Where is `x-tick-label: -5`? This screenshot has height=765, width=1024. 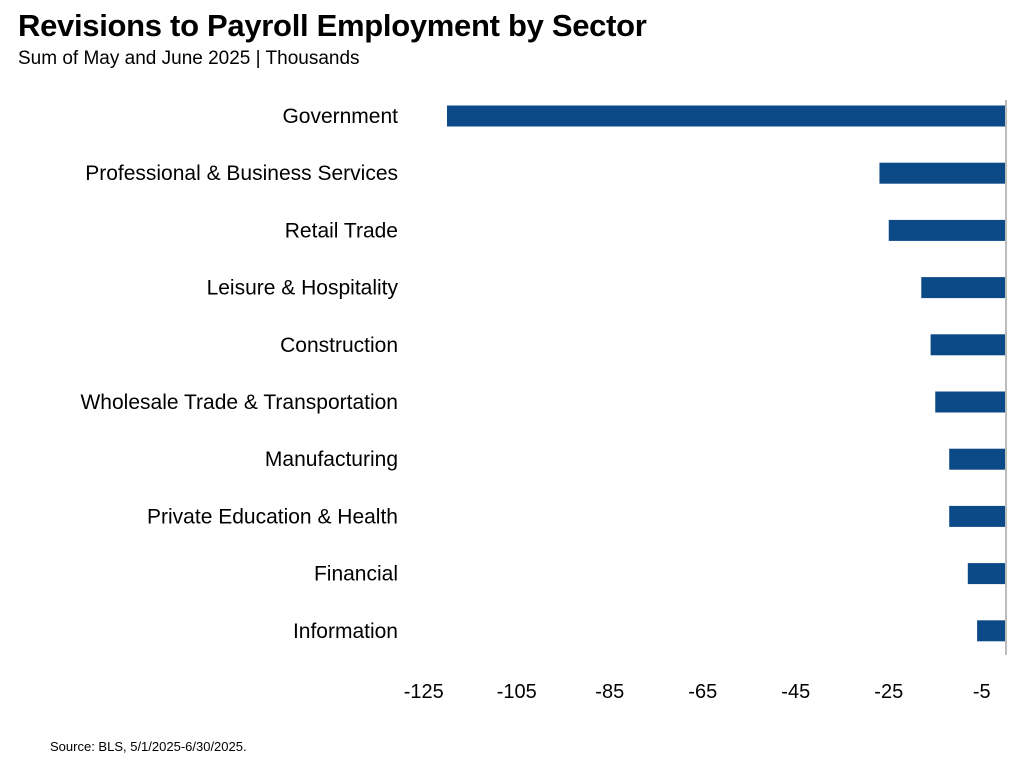 x-tick-label: -5 is located at coordinates (982, 692).